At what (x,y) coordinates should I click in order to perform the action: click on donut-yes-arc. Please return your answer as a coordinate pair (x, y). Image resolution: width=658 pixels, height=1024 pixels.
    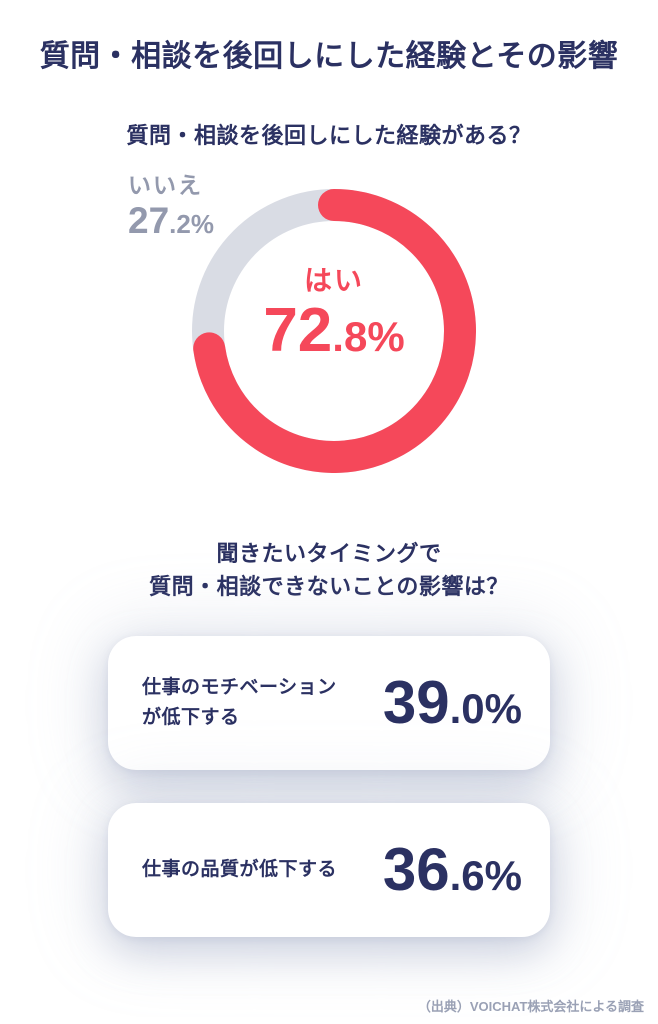
    Looking at the image, I should click on (334, 331).